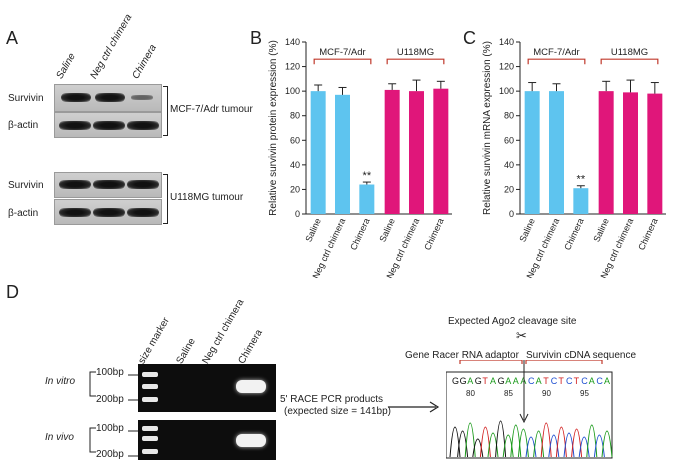 This screenshot has width=678, height=465. Describe the element at coordinates (367, 176) in the screenshot. I see `significance-label: **` at that location.